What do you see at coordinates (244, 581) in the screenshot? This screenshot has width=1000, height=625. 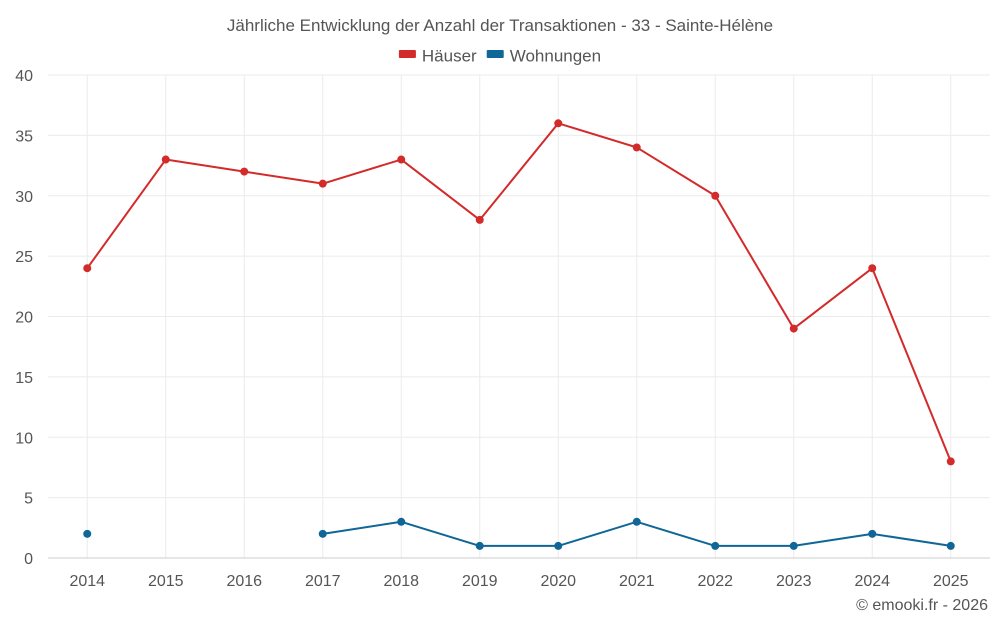 I see `x-tick-label: 2016` at bounding box center [244, 581].